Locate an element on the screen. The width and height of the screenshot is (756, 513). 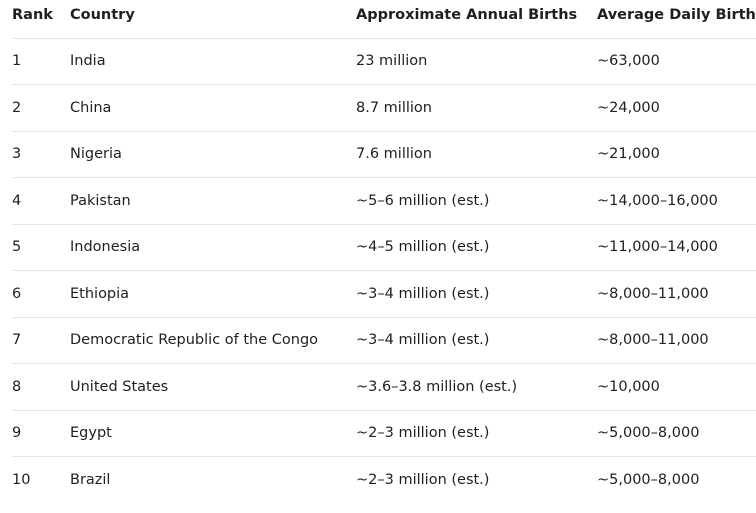
table-cell: ~10,000 is located at coordinates (628, 386).